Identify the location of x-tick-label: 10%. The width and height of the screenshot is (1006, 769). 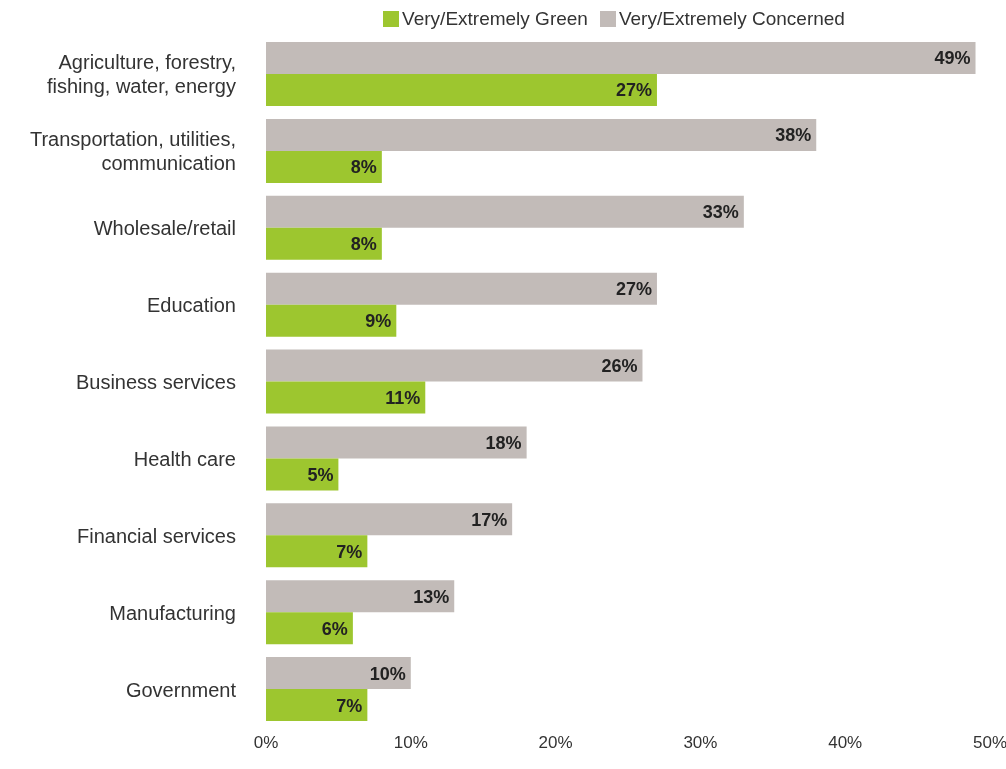
(410, 743).